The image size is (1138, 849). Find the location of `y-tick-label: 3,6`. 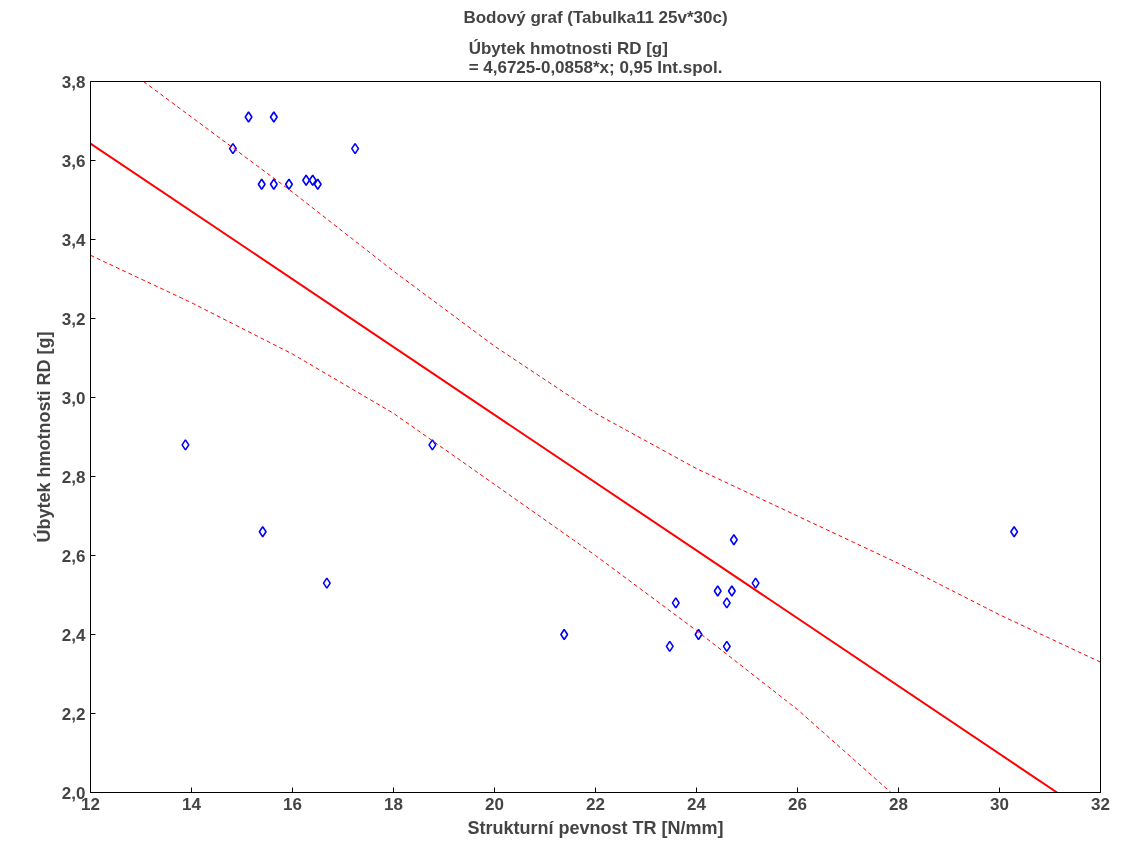

y-tick-label: 3,6 is located at coordinates (73, 161).